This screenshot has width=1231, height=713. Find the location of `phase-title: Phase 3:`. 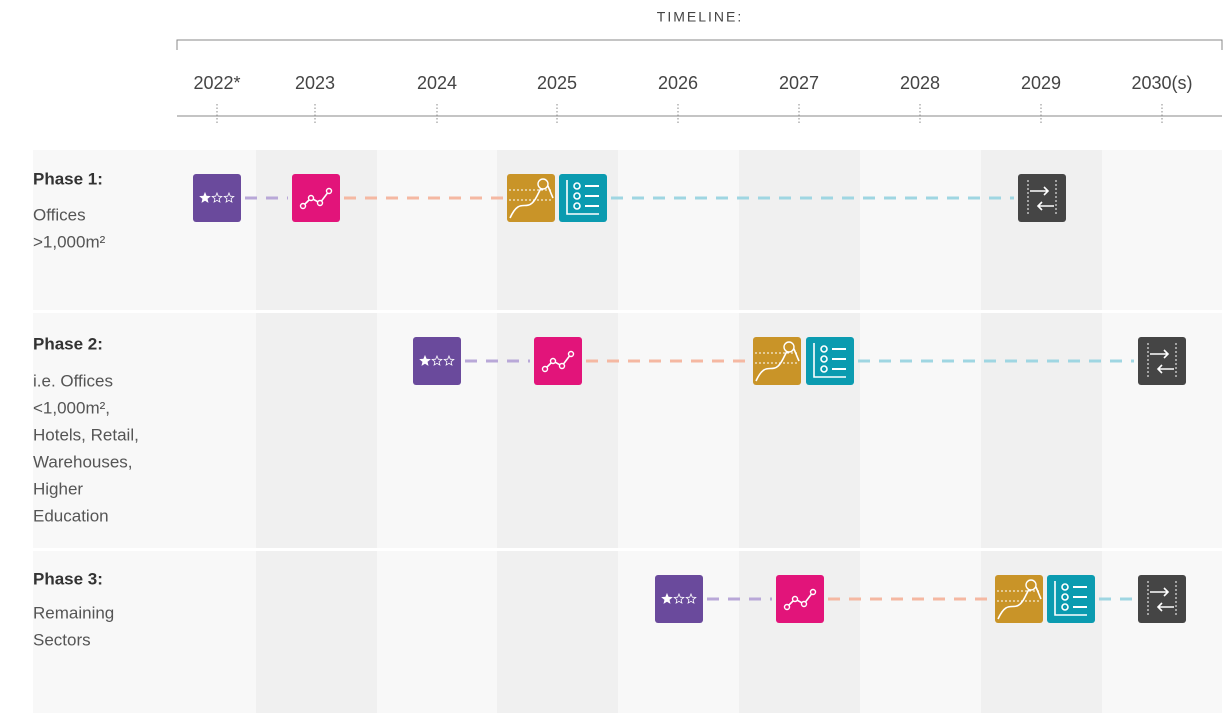

phase-title: Phase 3: is located at coordinates (68, 578).